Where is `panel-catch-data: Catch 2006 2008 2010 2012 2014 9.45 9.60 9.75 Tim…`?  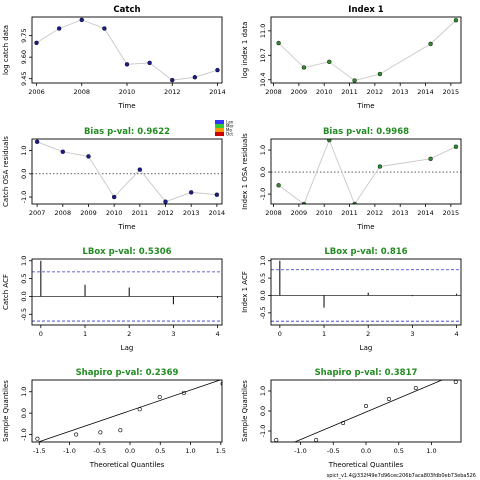 panel-catch-data: Catch 2006 2008 2010 2012 2014 9.45 9.60 9.75 Tim… is located at coordinates (114, 57).